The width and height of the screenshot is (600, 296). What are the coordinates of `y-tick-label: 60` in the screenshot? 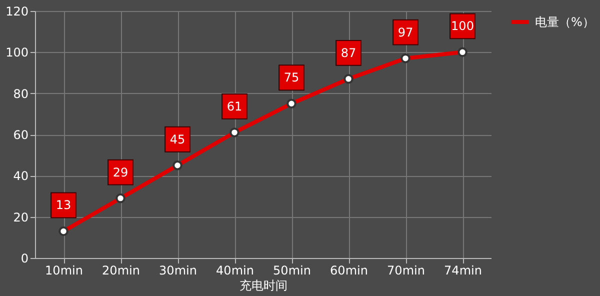 It's located at (20, 135).